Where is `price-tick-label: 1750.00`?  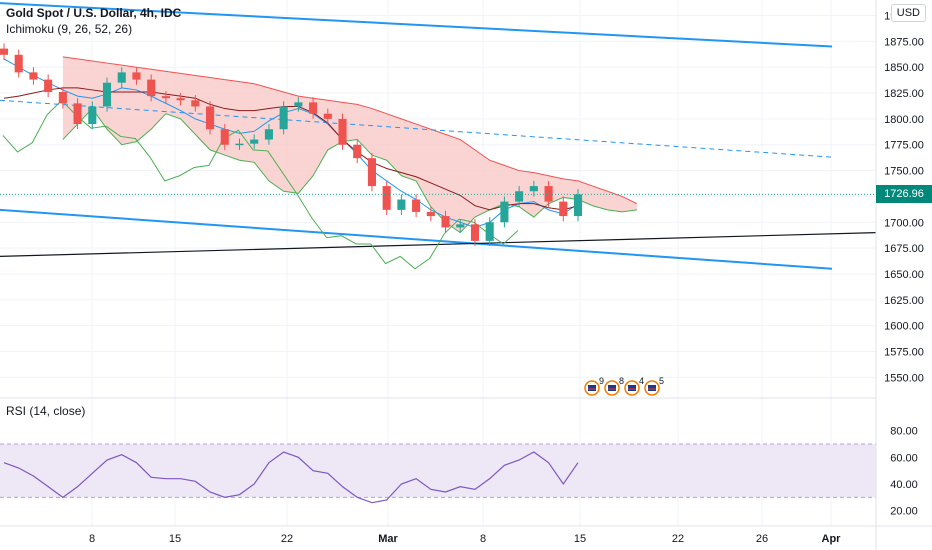
price-tick-label: 1750.00 is located at coordinates (904, 172).